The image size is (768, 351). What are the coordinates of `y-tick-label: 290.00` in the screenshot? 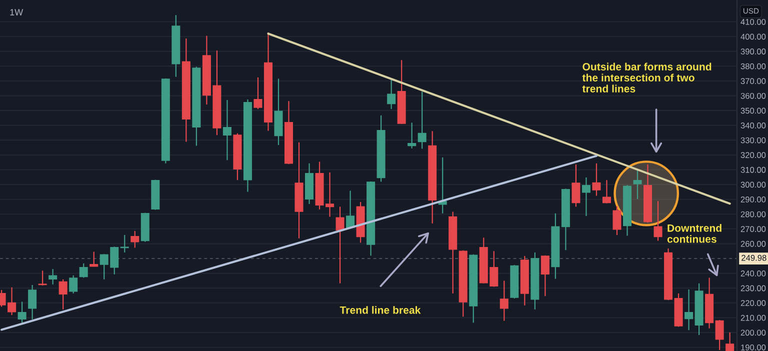 It's located at (753, 199).